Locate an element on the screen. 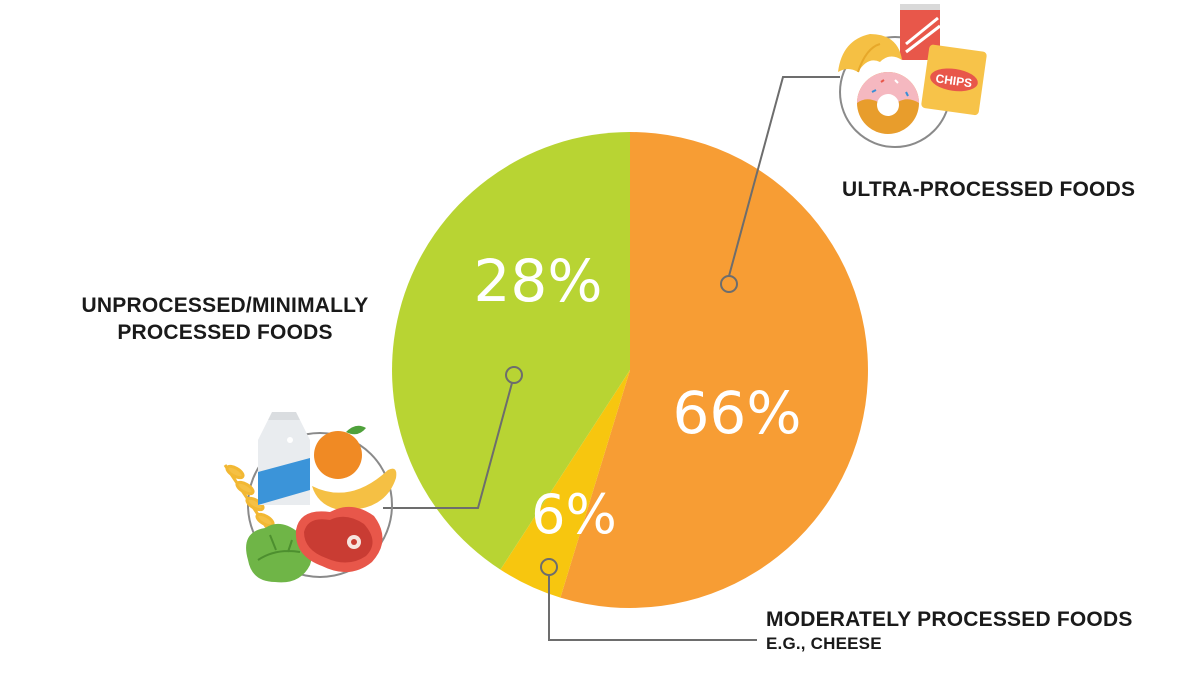 This screenshot has height=680, width=1200. orange-fruit-icon is located at coordinates (340, 452).